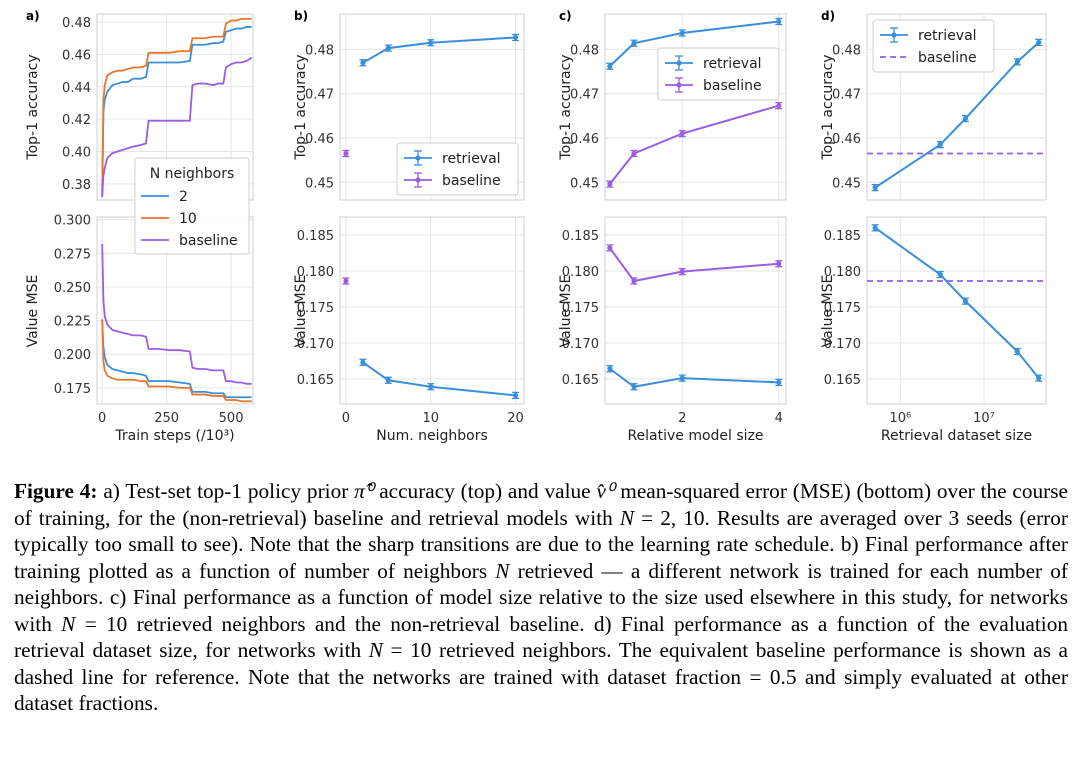  What do you see at coordinates (301, 16) in the screenshot?
I see `panel-label: b)` at bounding box center [301, 16].